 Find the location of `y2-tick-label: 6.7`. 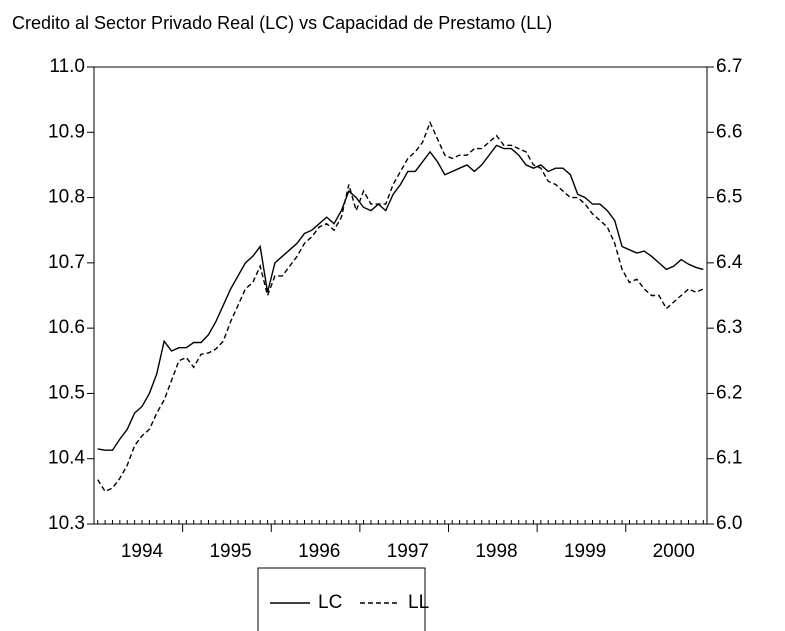

y2-tick-label: 6.7 is located at coordinates (729, 66).